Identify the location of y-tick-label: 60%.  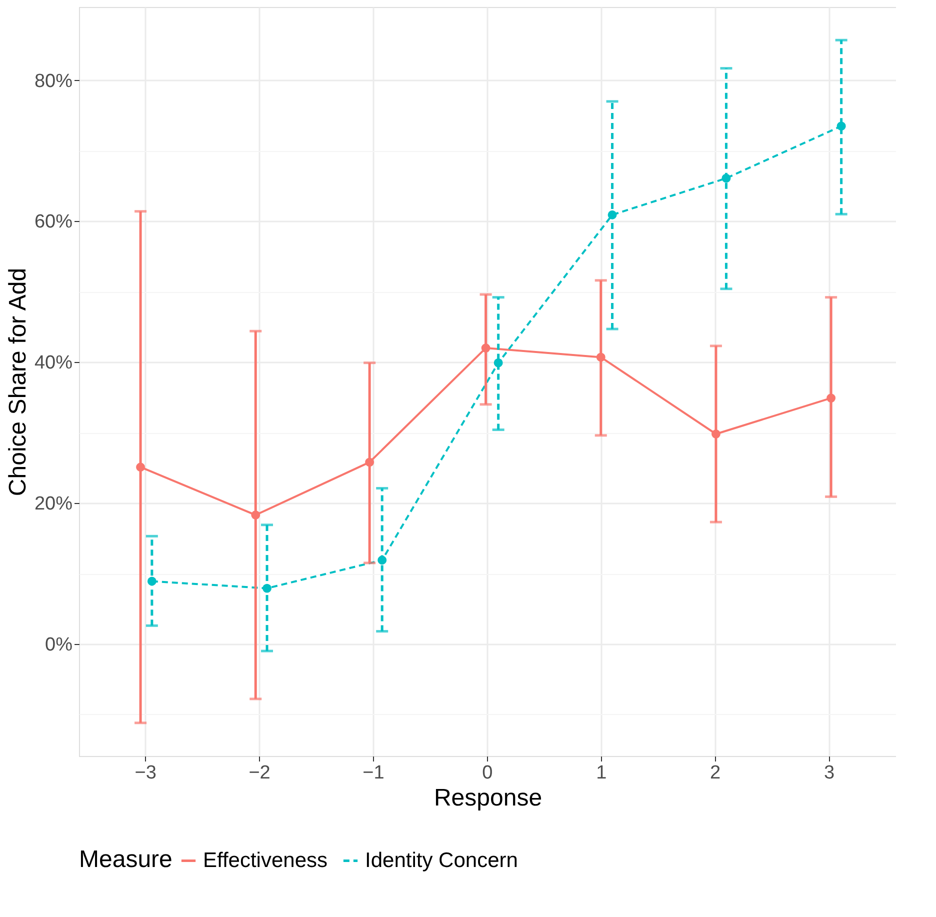
(53, 222).